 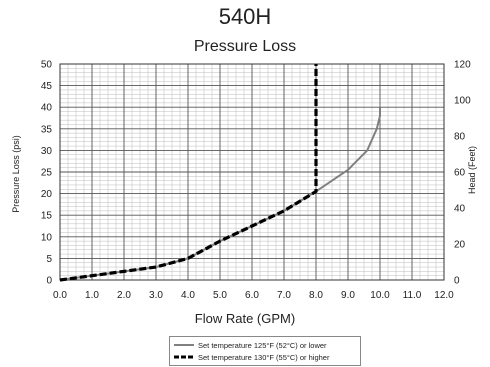 I want to click on legend-swatch-dashed, so click(x=184, y=357).